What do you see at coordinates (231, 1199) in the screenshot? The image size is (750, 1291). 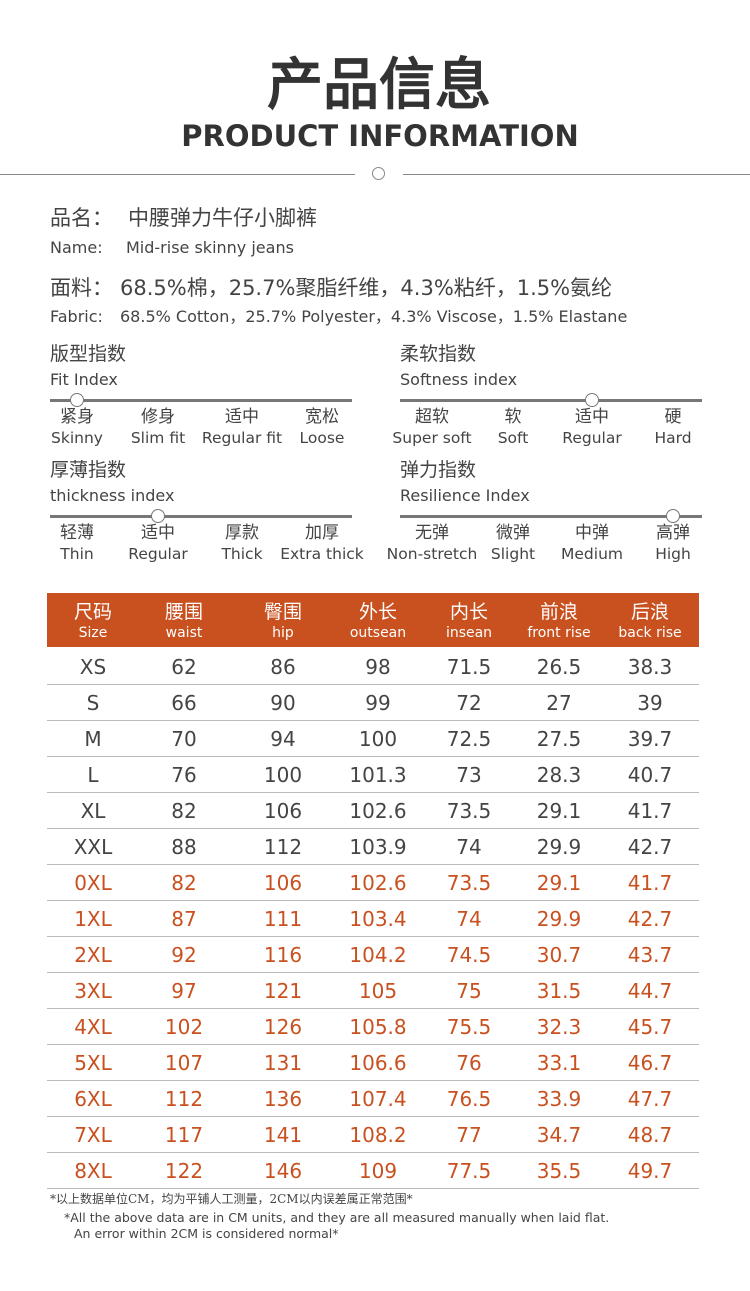 I see `note-cn: *以上数据单位CM，均为平铺人工测量，2CM以内误差属正常范围*` at bounding box center [231, 1199].